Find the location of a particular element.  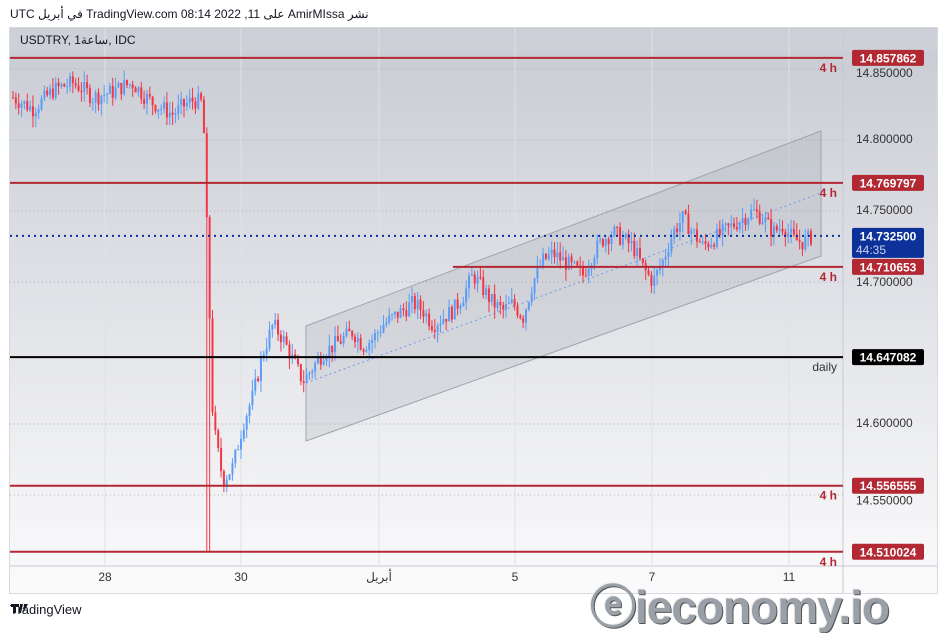

current-price-label: 14.732500 is located at coordinates (888, 236).